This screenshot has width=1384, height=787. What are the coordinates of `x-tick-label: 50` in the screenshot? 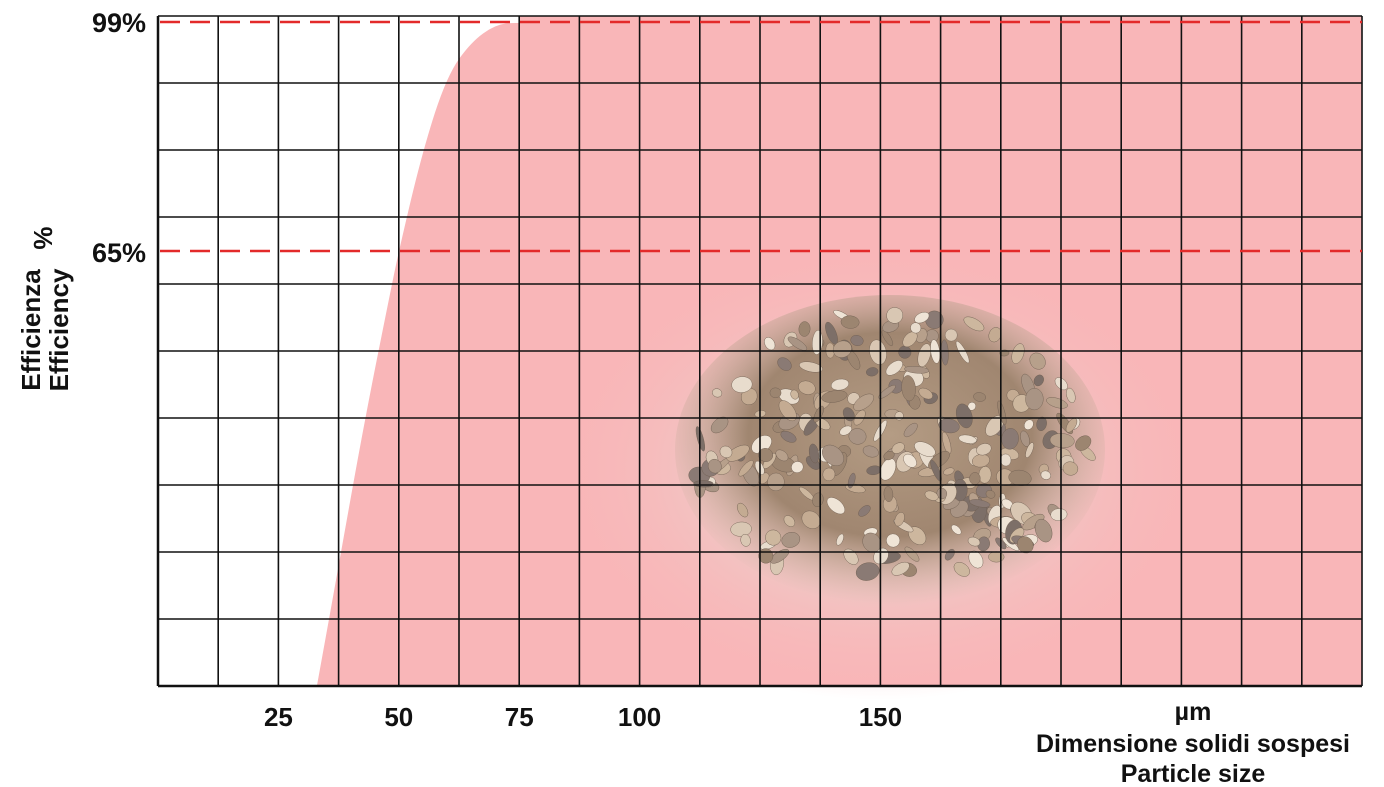 It's located at (398, 717).